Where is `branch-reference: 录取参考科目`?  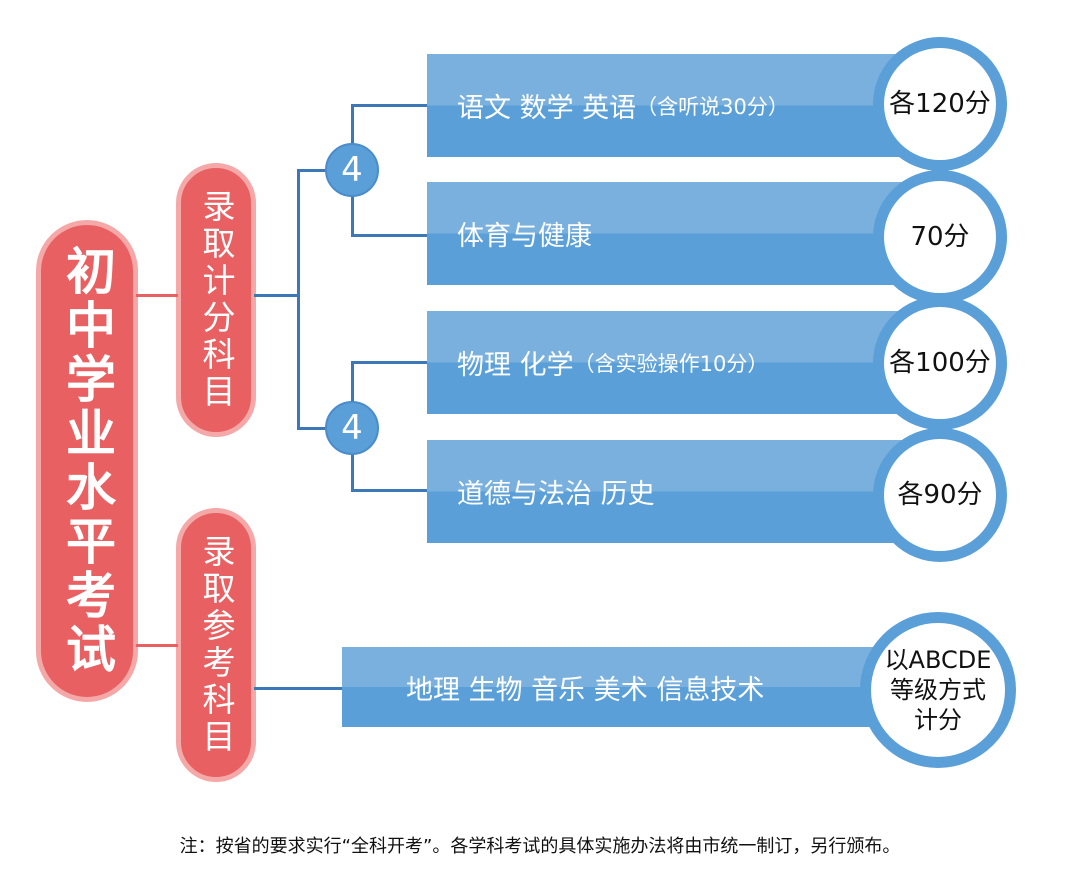 branch-reference: 录取参考科目 is located at coordinates (216, 645).